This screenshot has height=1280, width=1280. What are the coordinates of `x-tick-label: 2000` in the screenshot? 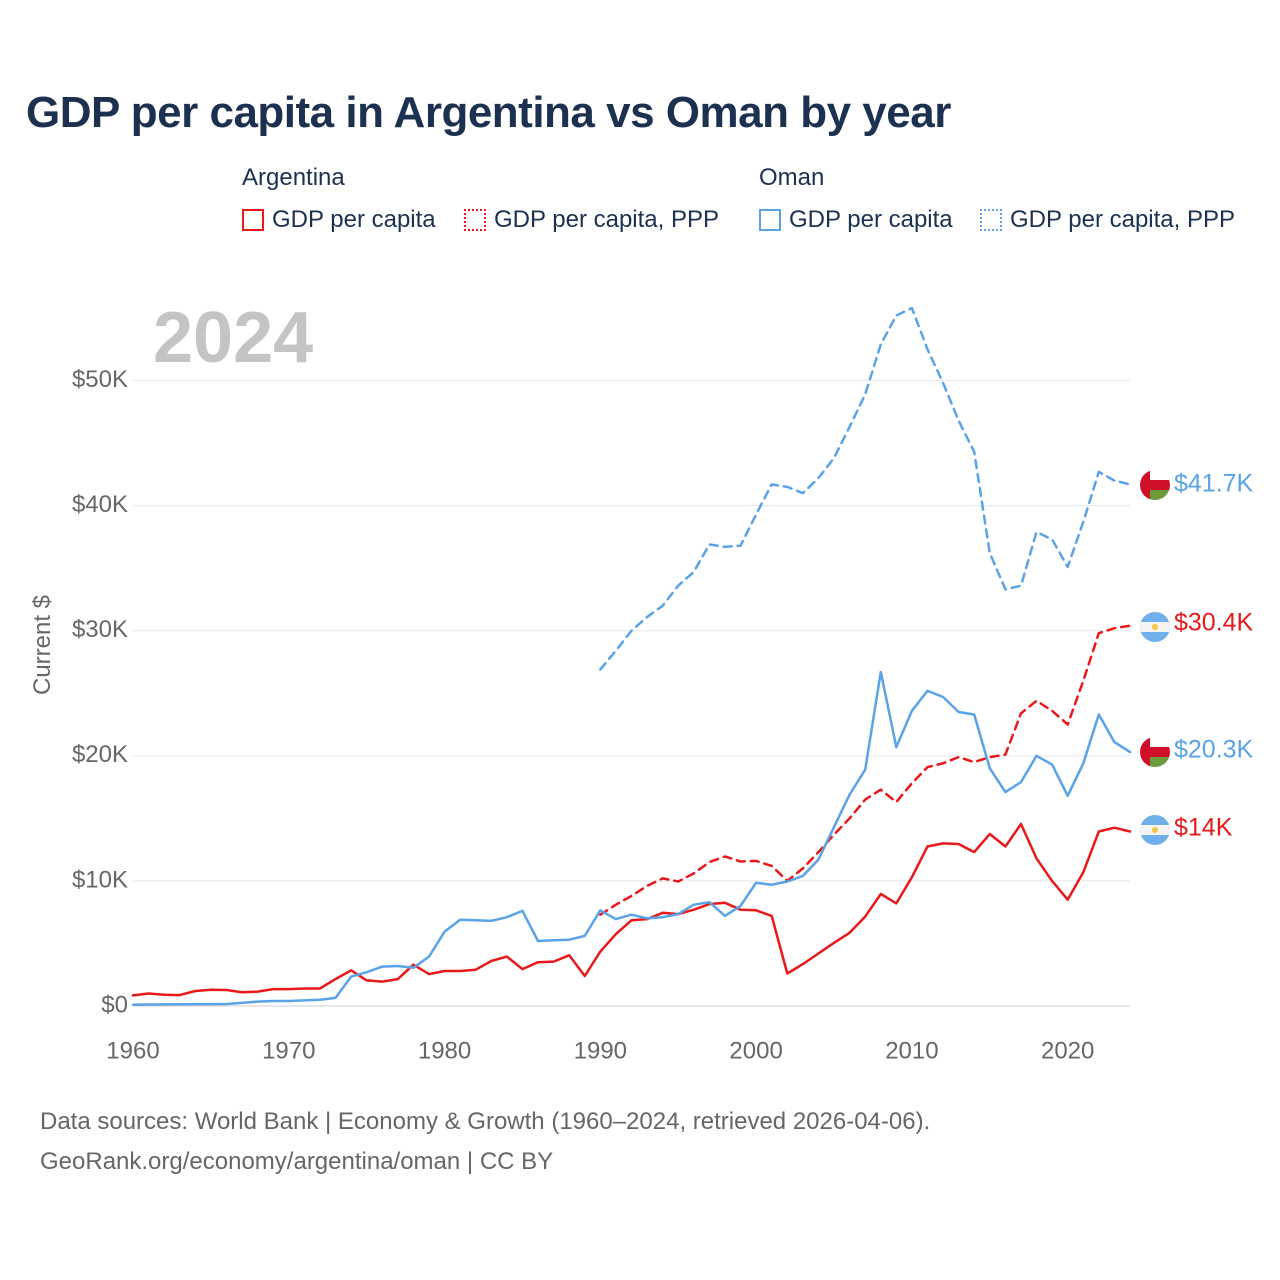 It's located at (755, 1050).